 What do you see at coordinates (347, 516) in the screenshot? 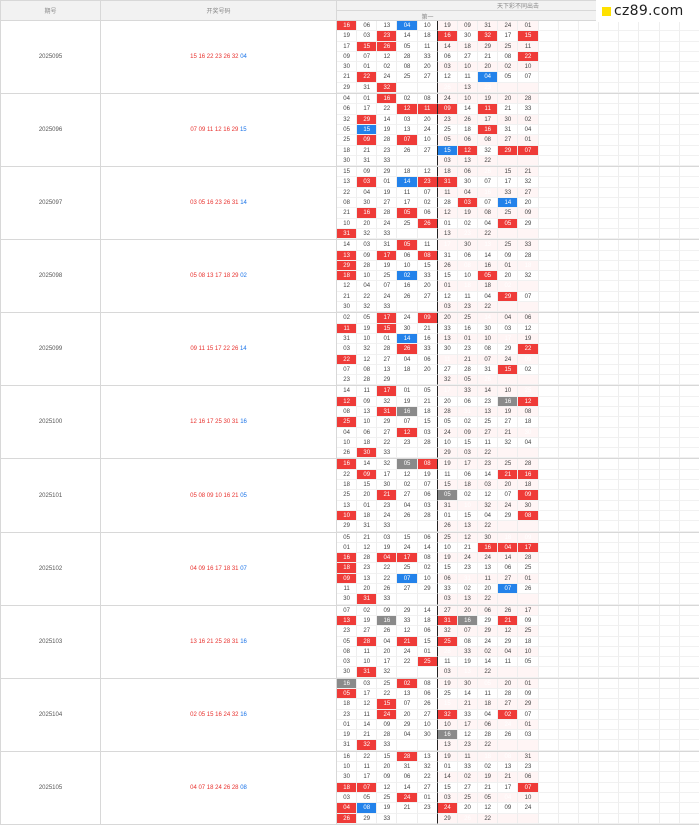
I see `grid-number: 10` at bounding box center [347, 516].